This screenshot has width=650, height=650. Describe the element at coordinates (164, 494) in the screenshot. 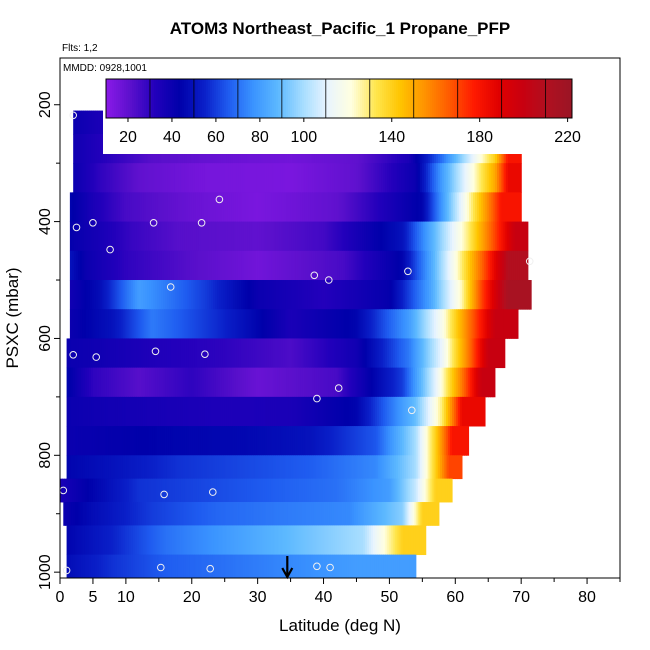

I see `sample-point` at that location.